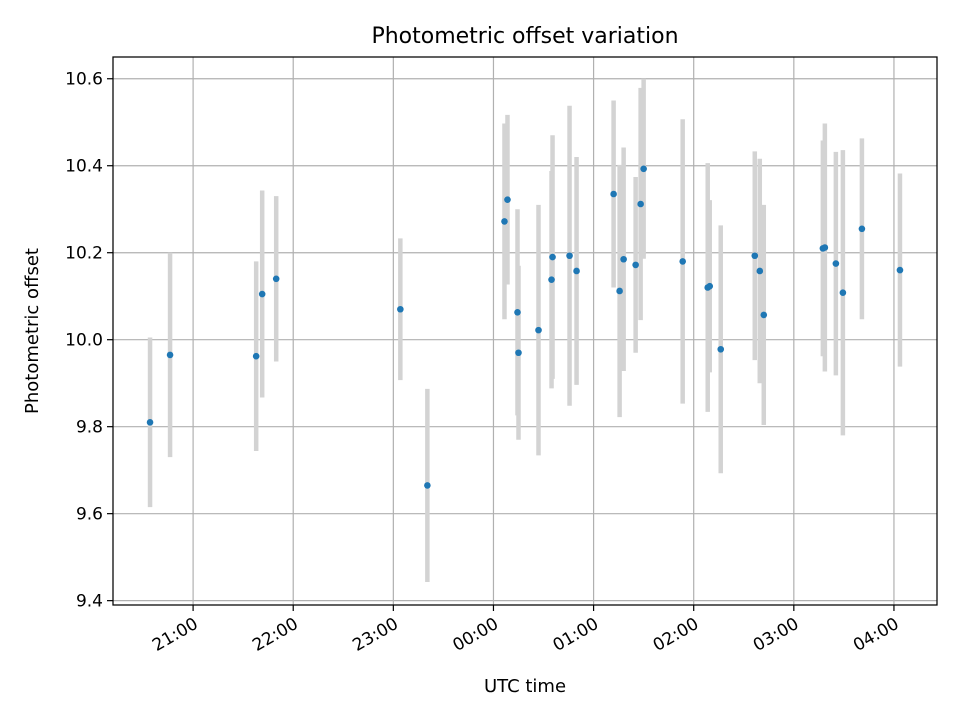  I want to click on y-tick-label: 9.4, so click(89, 602).